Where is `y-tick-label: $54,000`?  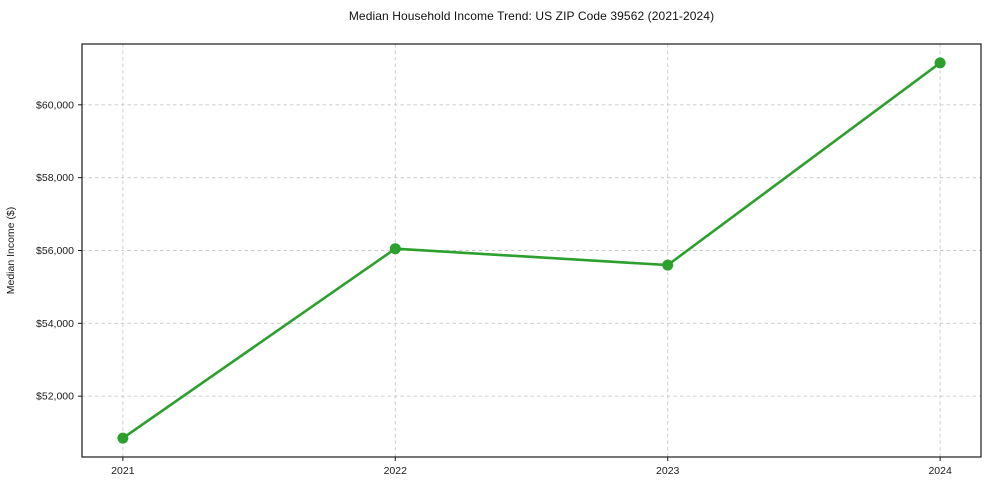 y-tick-label: $54,000 is located at coordinates (55, 324).